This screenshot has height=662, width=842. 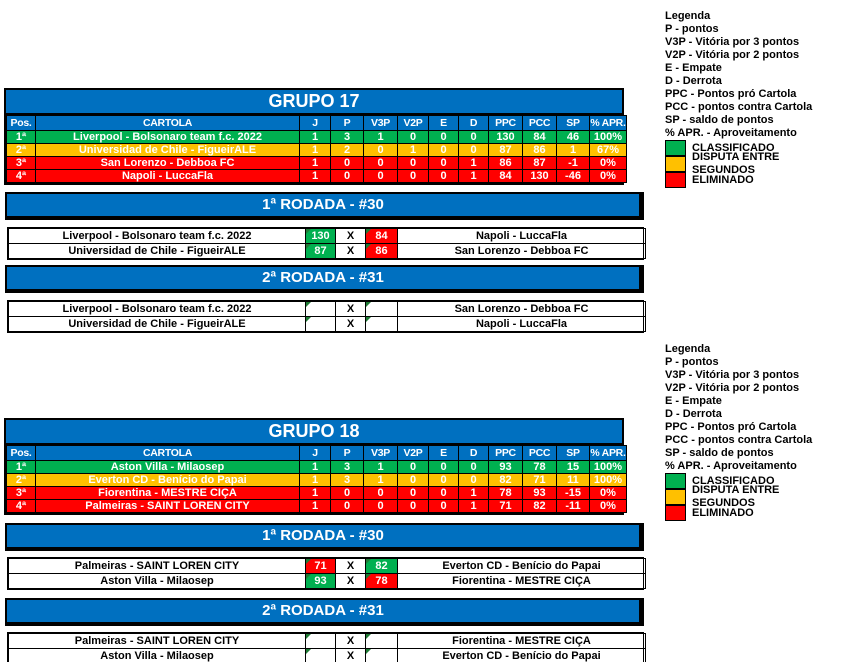 I want to click on team-cell: Aston Villa - Milaosep, so click(x=167, y=467).